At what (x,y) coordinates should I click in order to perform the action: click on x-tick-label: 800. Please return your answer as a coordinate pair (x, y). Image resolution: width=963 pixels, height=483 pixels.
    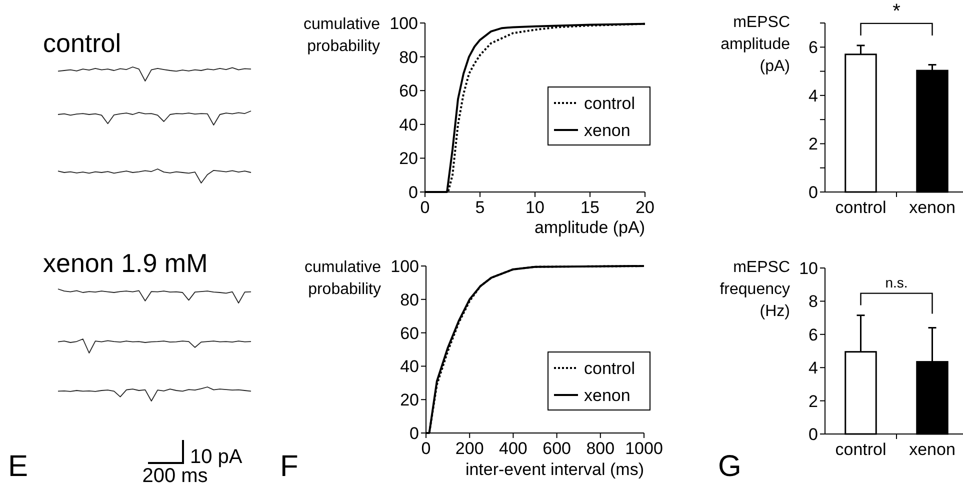
    Looking at the image, I should click on (600, 448).